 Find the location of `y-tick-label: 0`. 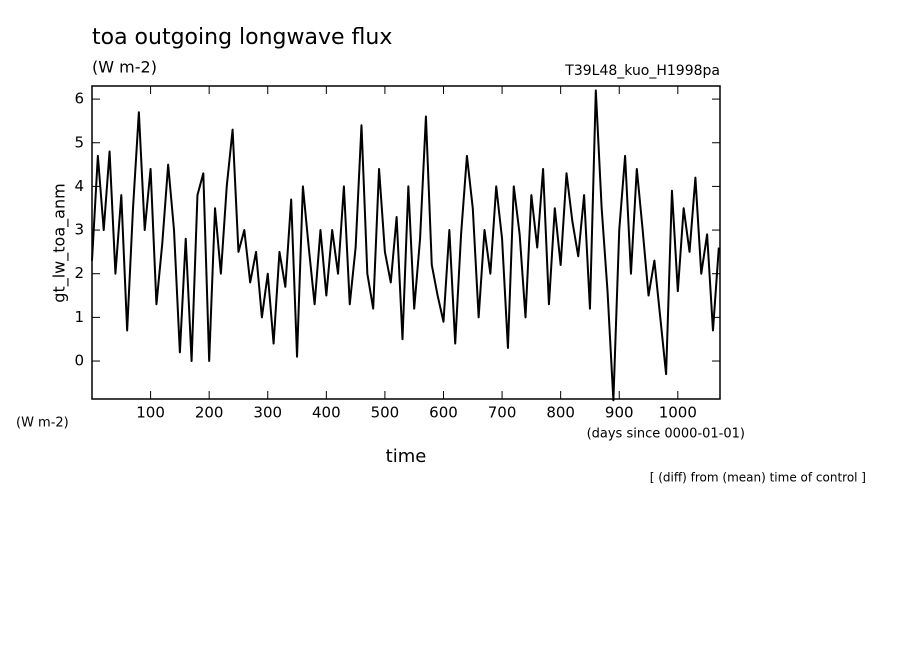

y-tick-label: 0 is located at coordinates (79, 361).